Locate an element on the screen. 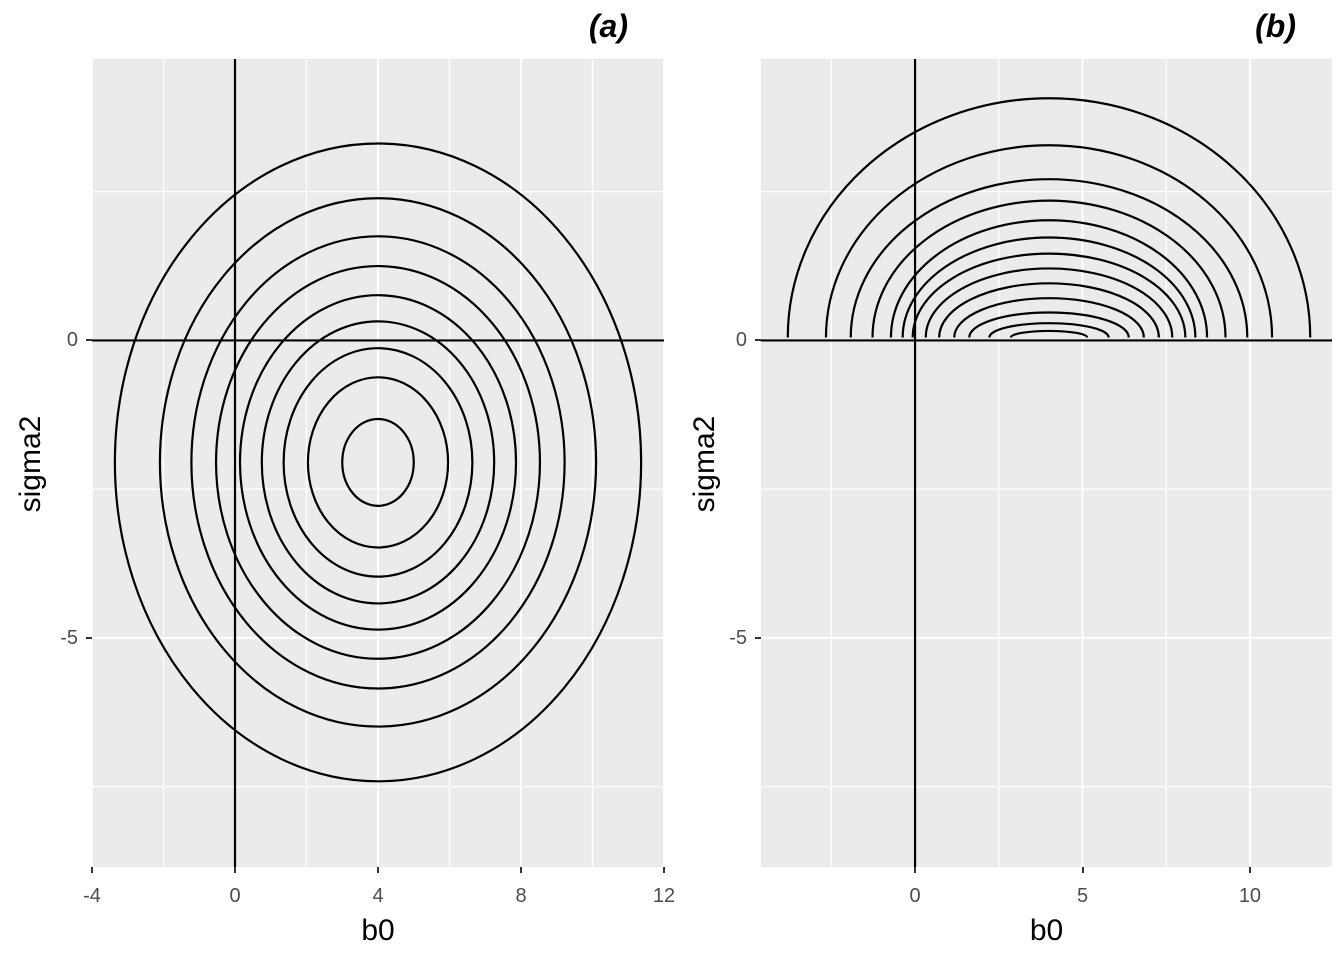 The image size is (1344, 960). plot-b-xlabel: b0 is located at coordinates (1046, 930).